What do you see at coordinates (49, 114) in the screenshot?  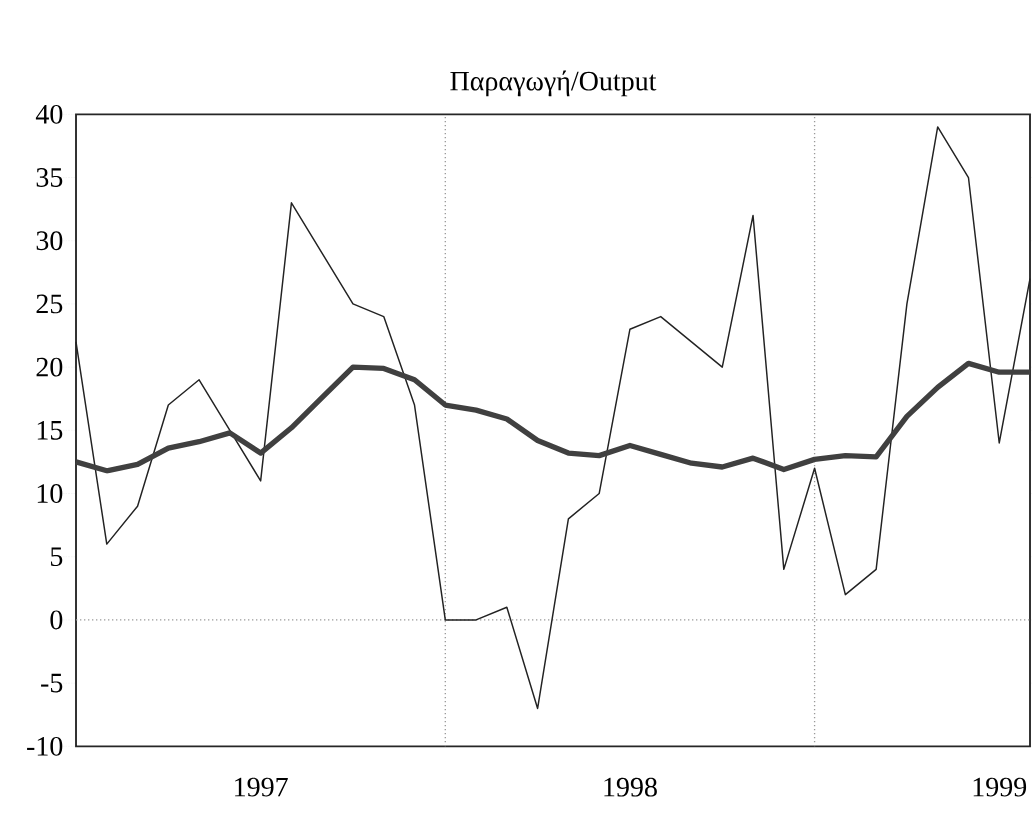 I see `y-tick-label: 40` at bounding box center [49, 114].